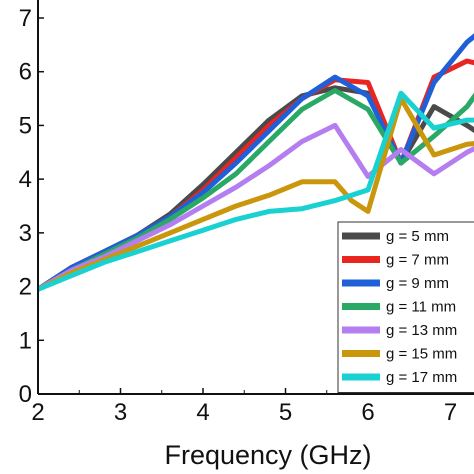  What do you see at coordinates (421, 307) in the screenshot?
I see `legend-label-3: g = 11 mm` at bounding box center [421, 307].